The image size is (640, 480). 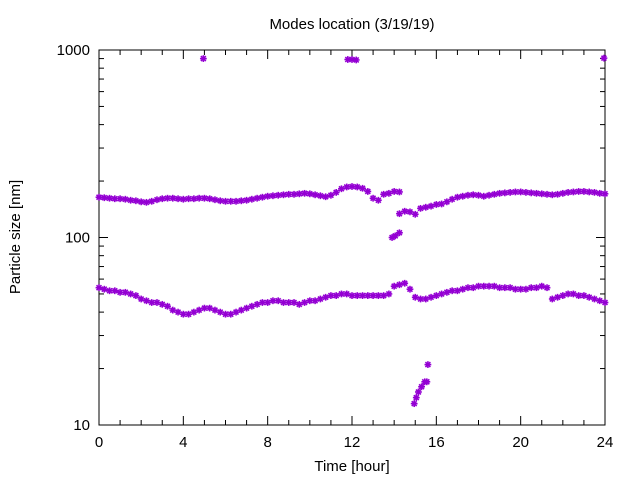 I want to click on x-tick-label: 8, so click(x=267, y=442).